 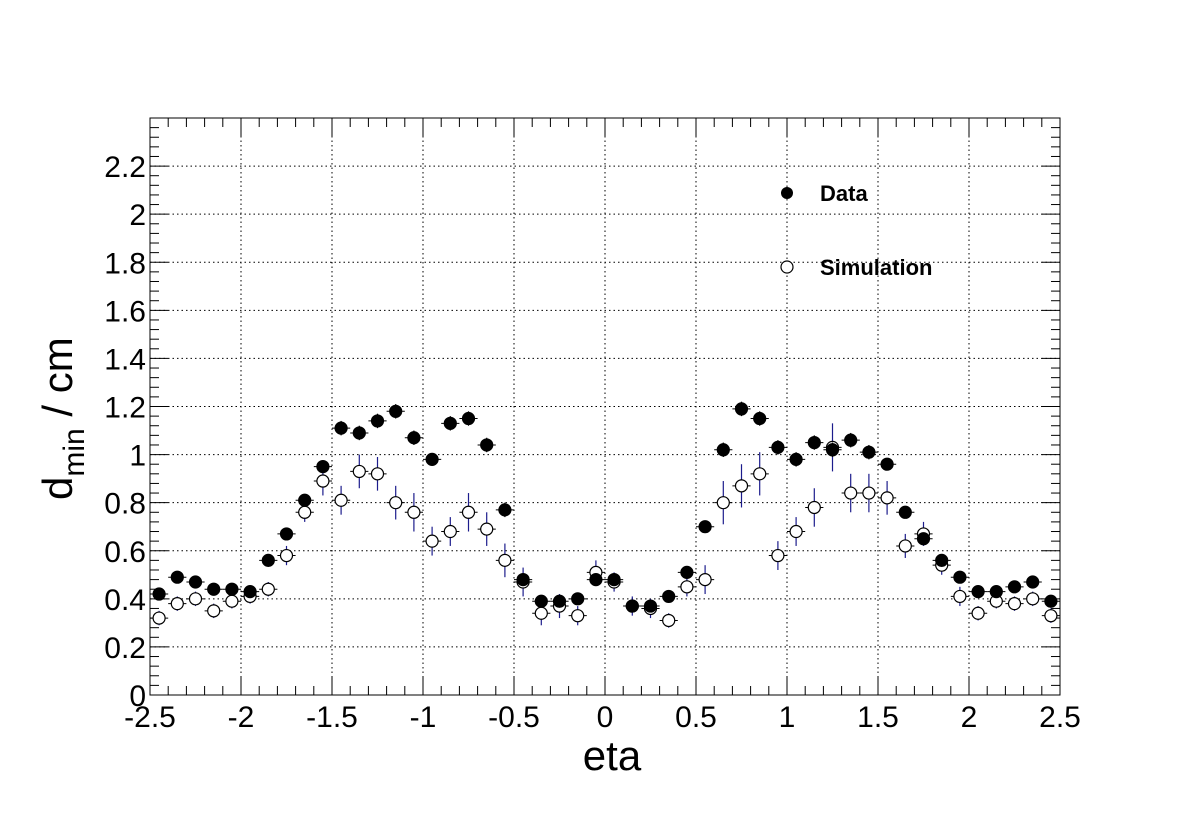 I want to click on y-axis-title-rest: / cm, so click(x=57, y=382).